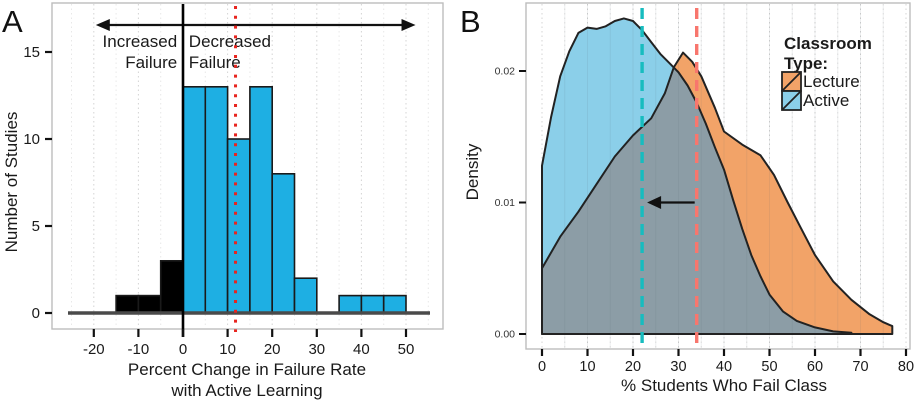 The image size is (916, 406). Describe the element at coordinates (139, 349) in the screenshot. I see `x-tick-label: -10` at that location.